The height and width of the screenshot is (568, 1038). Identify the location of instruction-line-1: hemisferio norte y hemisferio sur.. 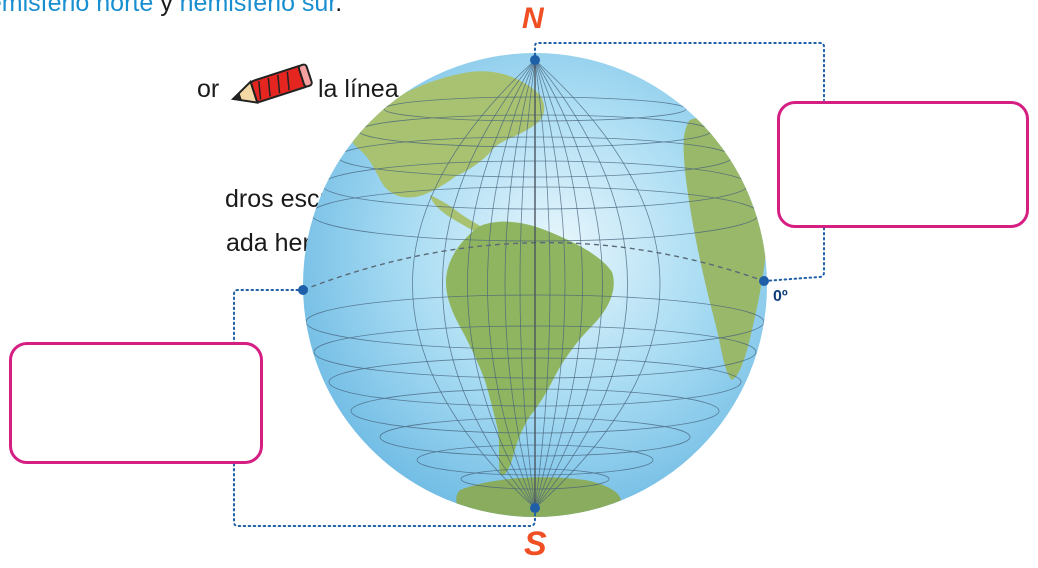
(171, 9).